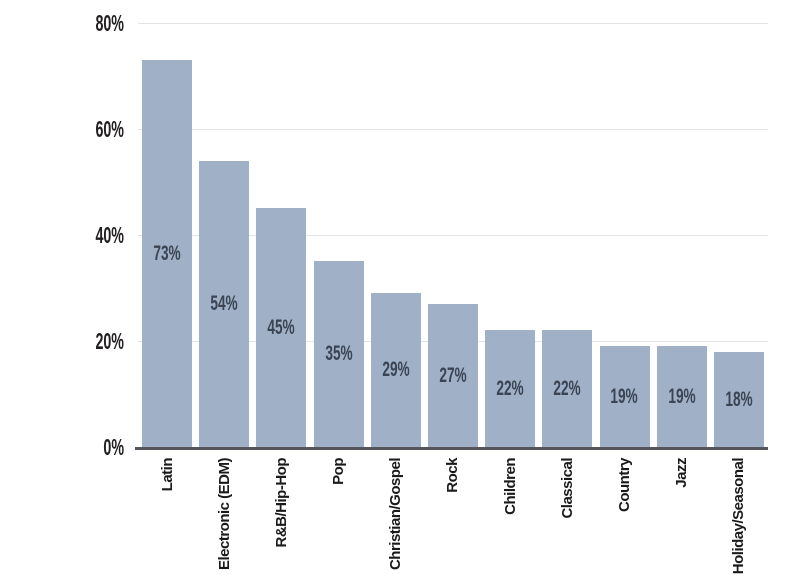  What do you see at coordinates (109, 23) in the screenshot?
I see `y-tick-label: 80%` at bounding box center [109, 23].